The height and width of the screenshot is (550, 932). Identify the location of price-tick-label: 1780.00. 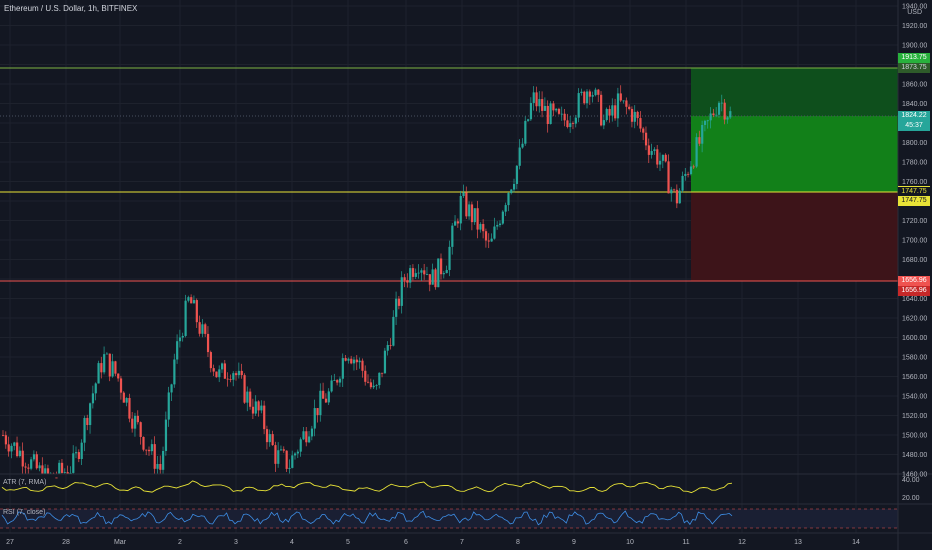
(914, 163).